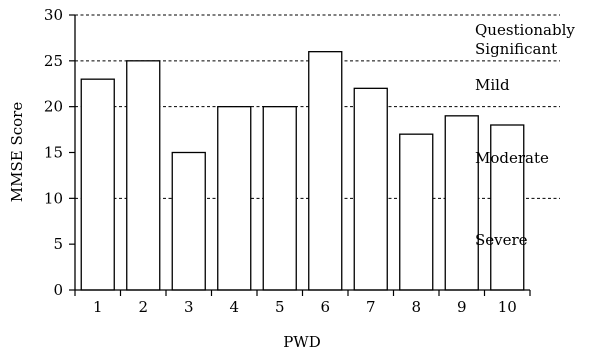  Describe the element at coordinates (302, 303) in the screenshot. I see `x-axis-ticks: 1 2 3 4 5 6 7 8 9 10` at that location.